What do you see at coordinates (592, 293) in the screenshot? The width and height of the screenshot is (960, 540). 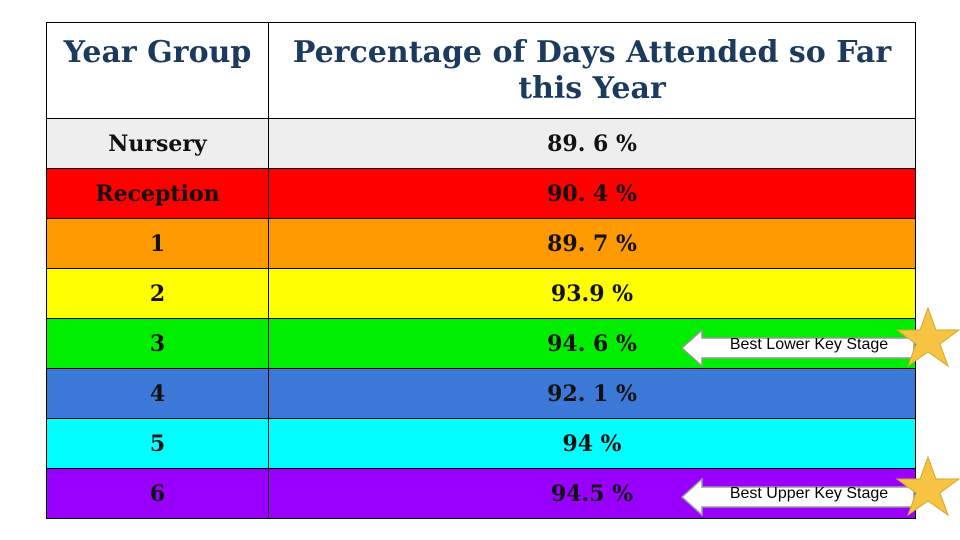 I see `percentage-cell: 93.9 %` at bounding box center [592, 293].